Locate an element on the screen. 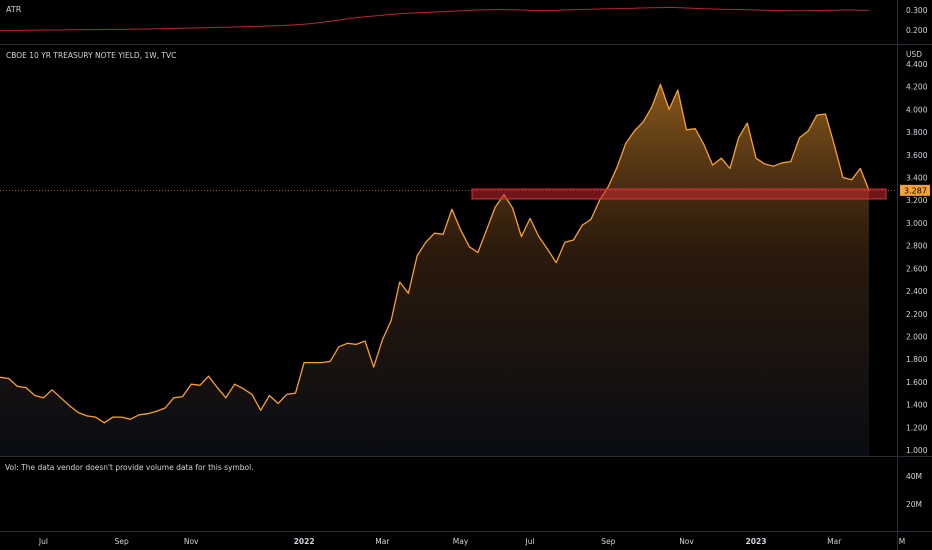 Image resolution: width=932 pixels, height=550 pixels. chart-title: CBOE 10 YR TREASURY NOTE YIELD, 1W, TVC is located at coordinates (91, 55).